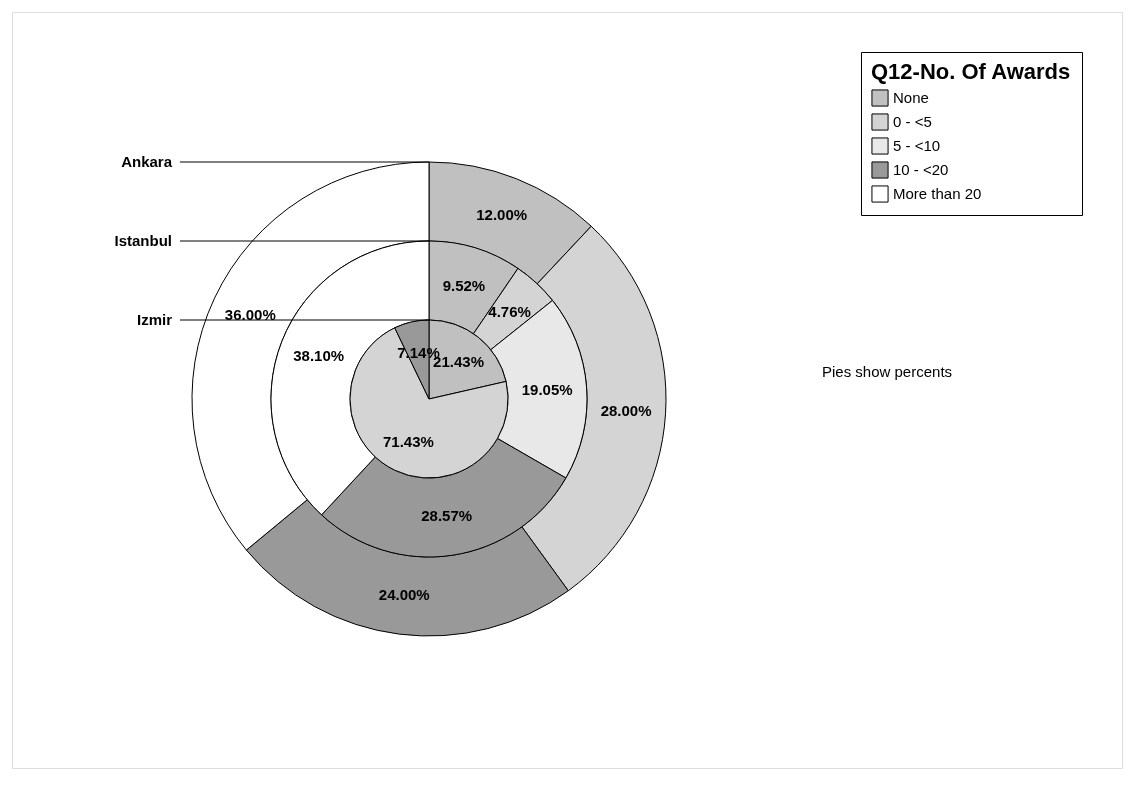  I want to click on data-label: 71.43%, so click(408, 441).